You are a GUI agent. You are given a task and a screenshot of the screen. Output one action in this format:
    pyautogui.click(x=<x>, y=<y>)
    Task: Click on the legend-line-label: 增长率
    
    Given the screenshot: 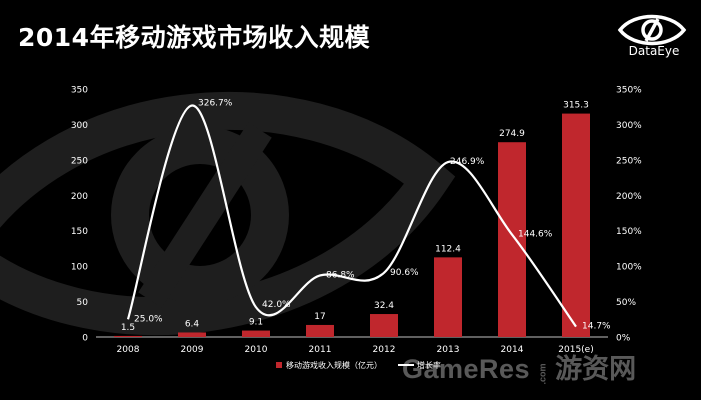 What is the action you would take?
    pyautogui.click(x=429, y=365)
    